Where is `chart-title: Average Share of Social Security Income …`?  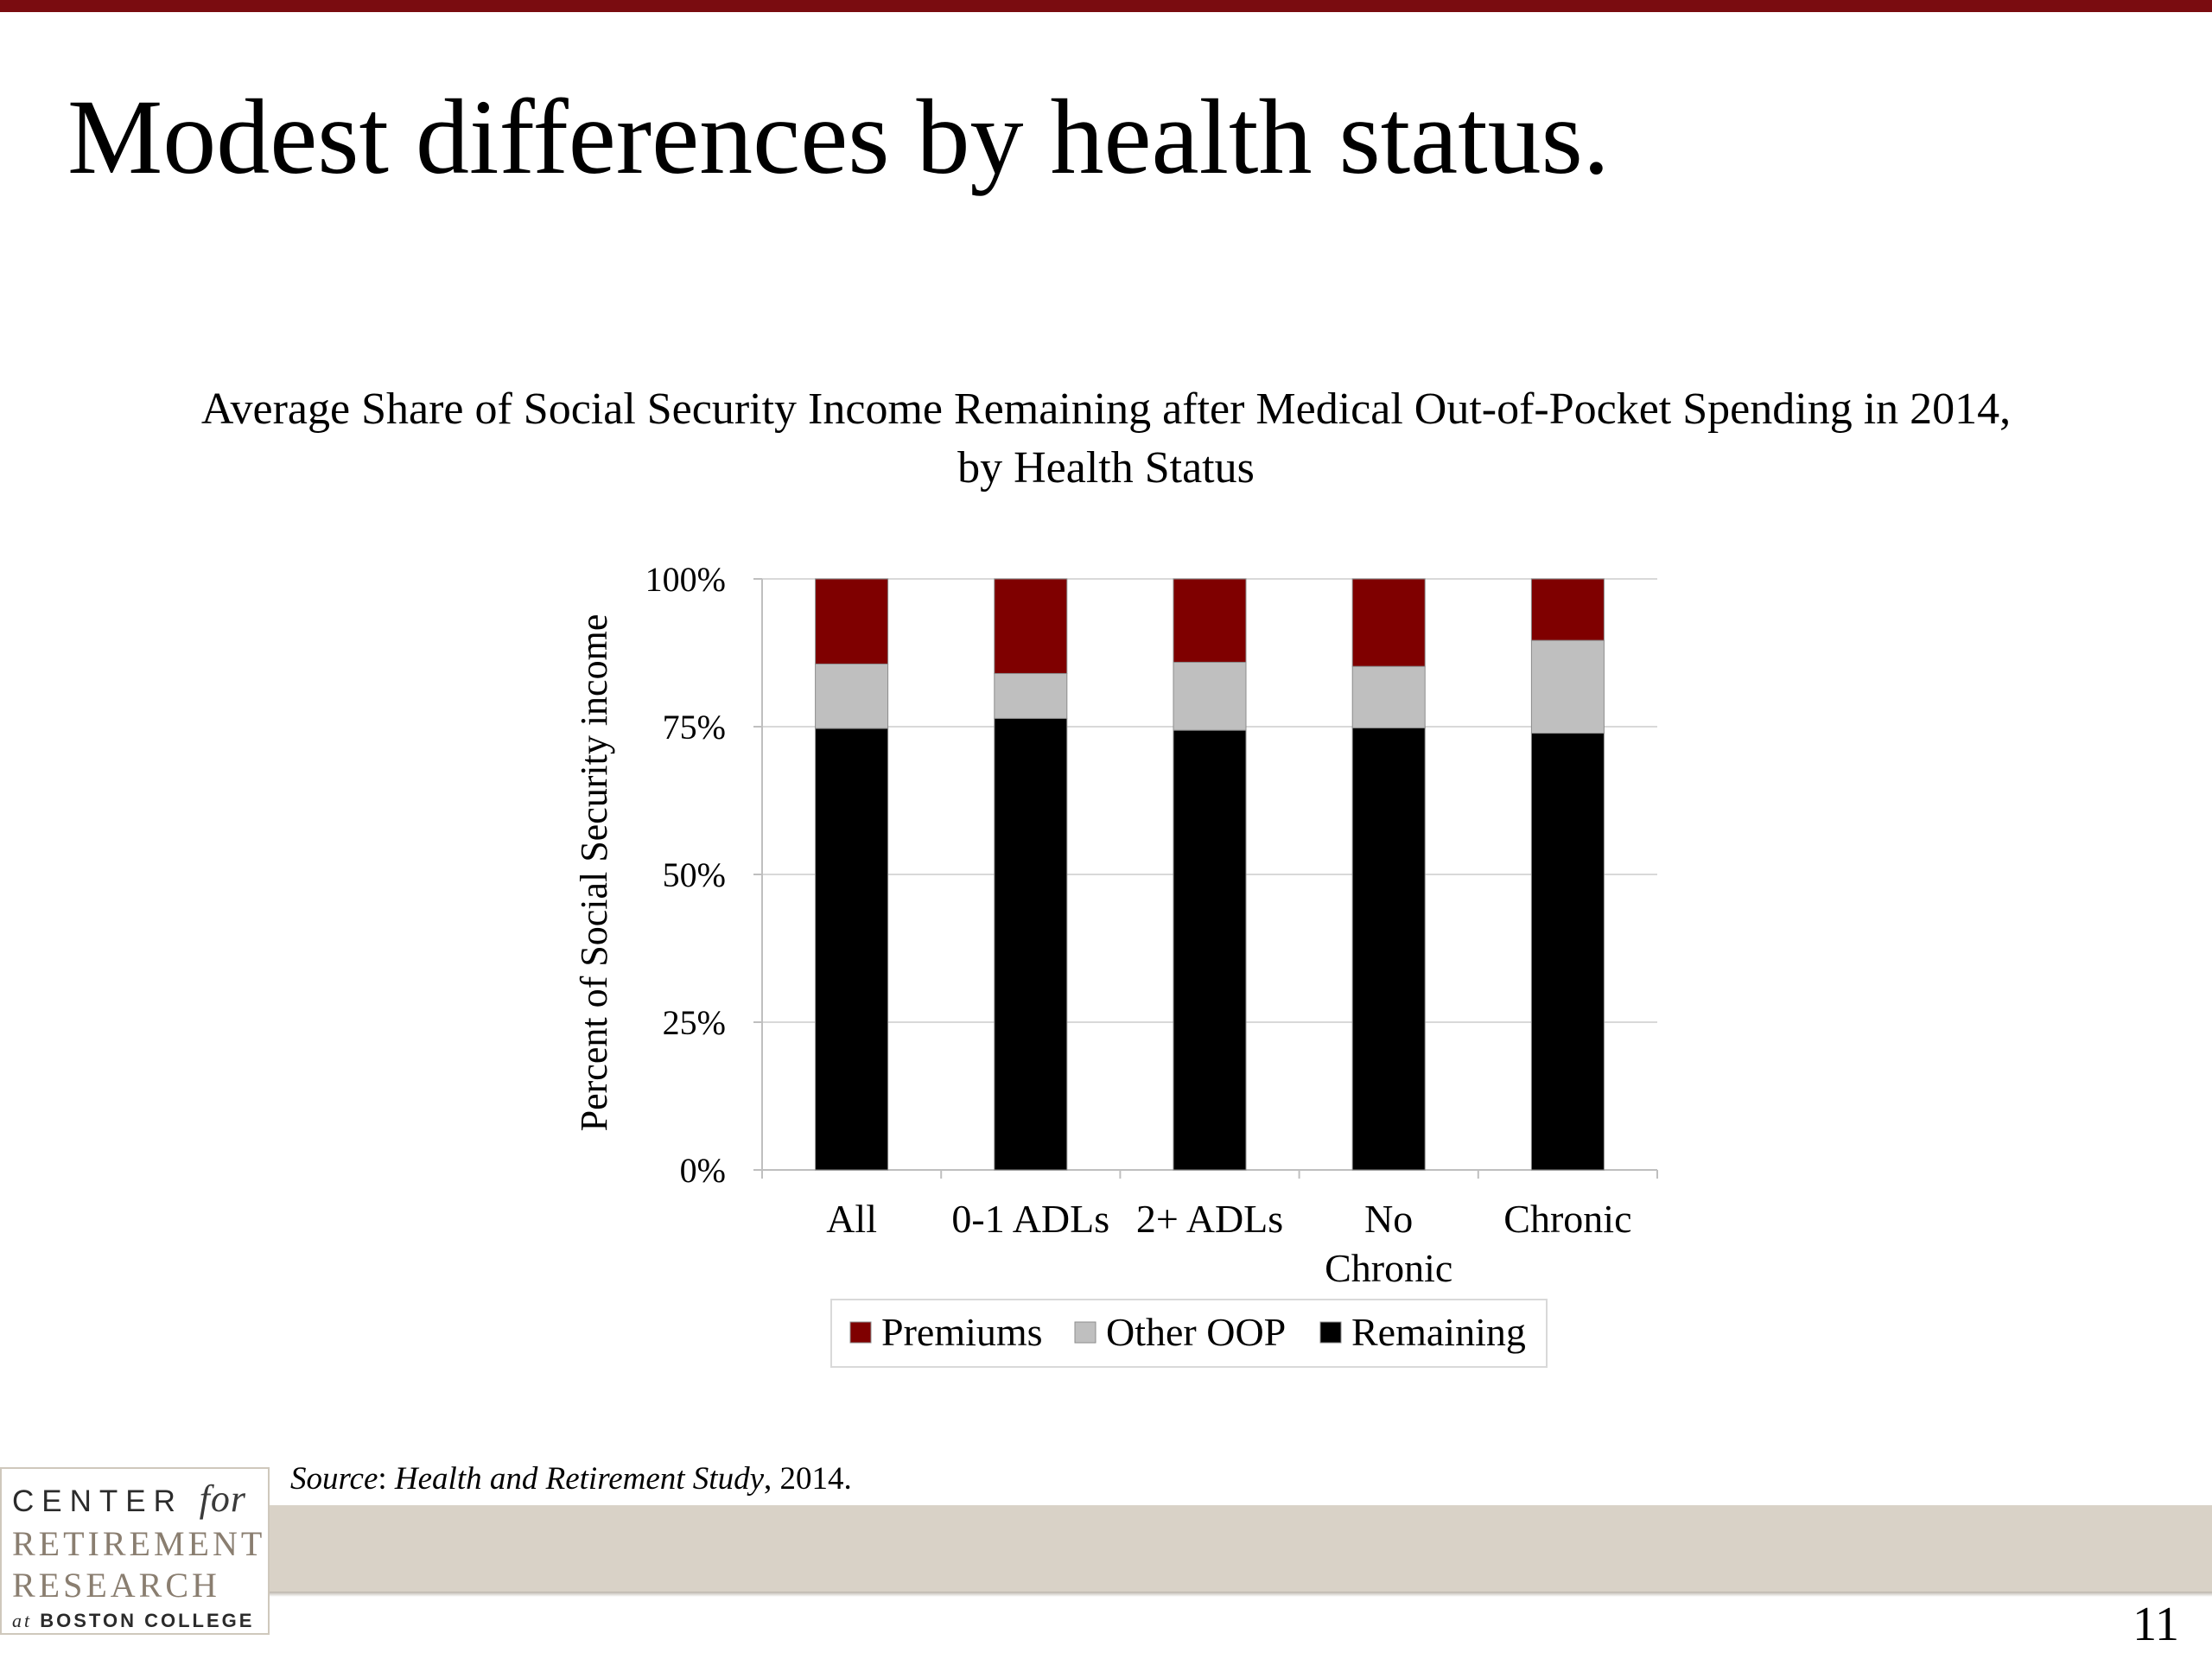 chart-title: Average Share of Social Security Income … is located at coordinates (1106, 439).